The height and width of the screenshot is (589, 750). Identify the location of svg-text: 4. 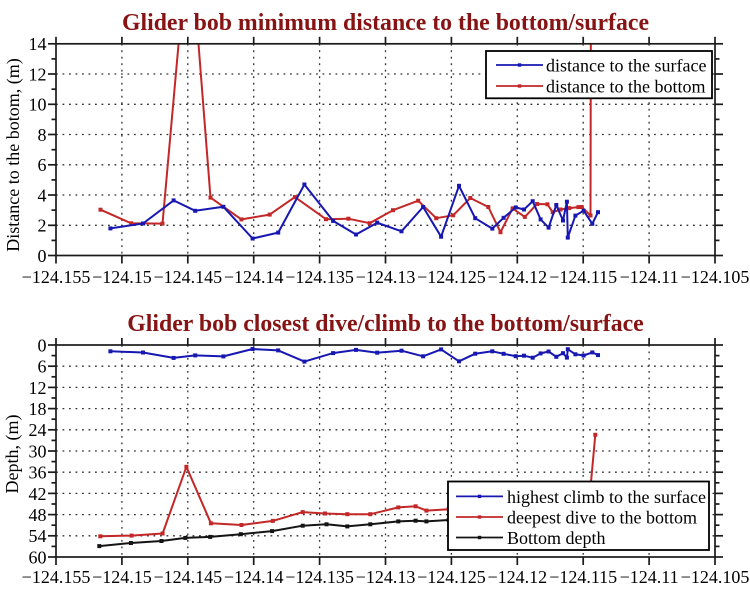
(42, 195).